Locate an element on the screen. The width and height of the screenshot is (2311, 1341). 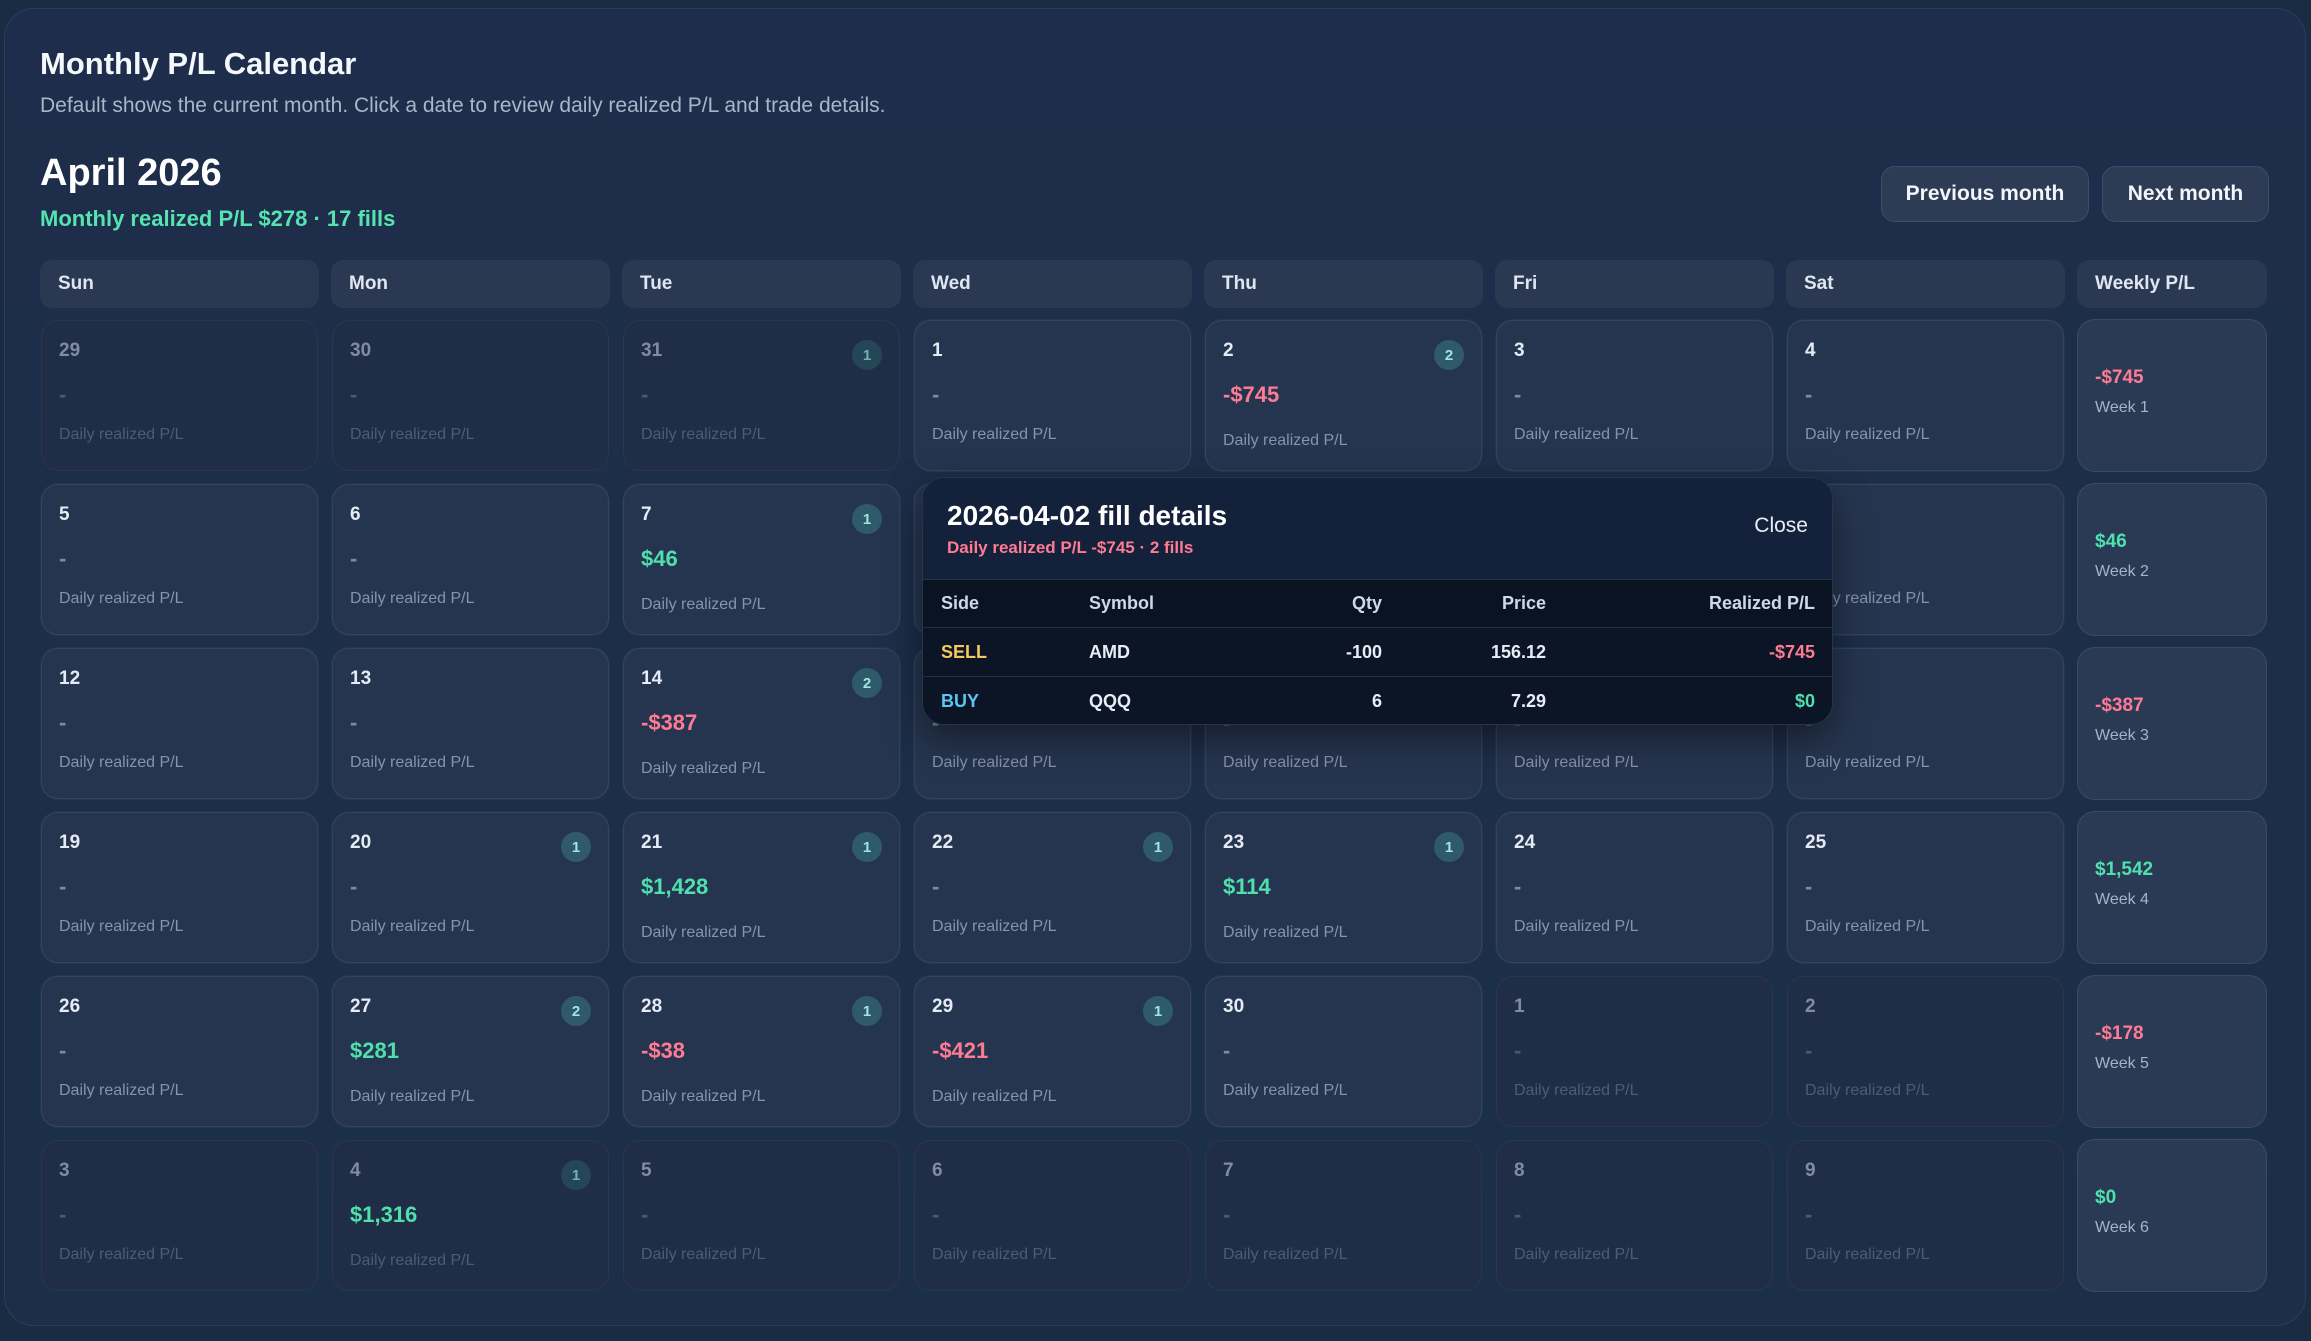
column-header-weekly: Weekly P/L is located at coordinates (2172, 284).